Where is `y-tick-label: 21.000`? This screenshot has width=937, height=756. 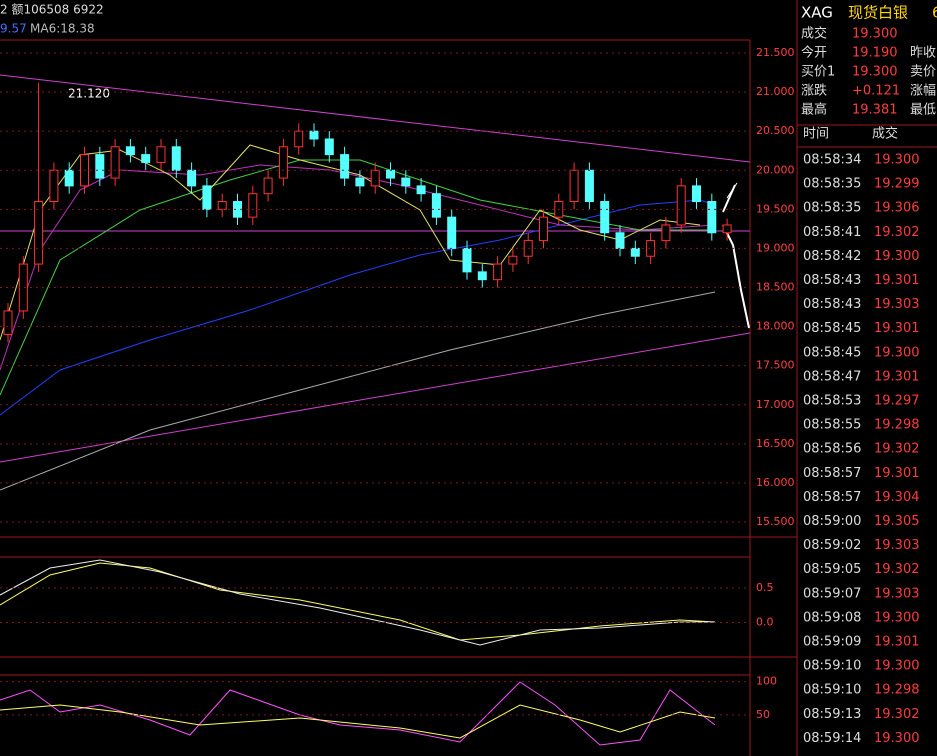
y-tick-label: 21.000 is located at coordinates (775, 91).